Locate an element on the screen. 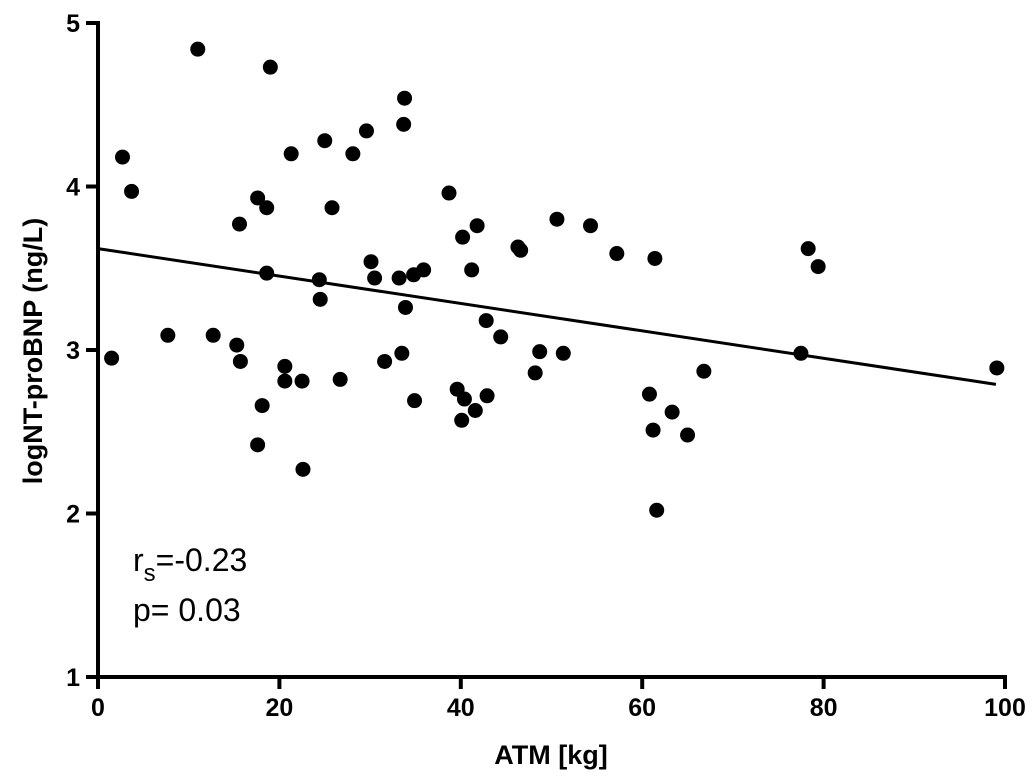 This screenshot has height=781, width=1033. p-value-annotation: p= 0.03 is located at coordinates (187, 610).